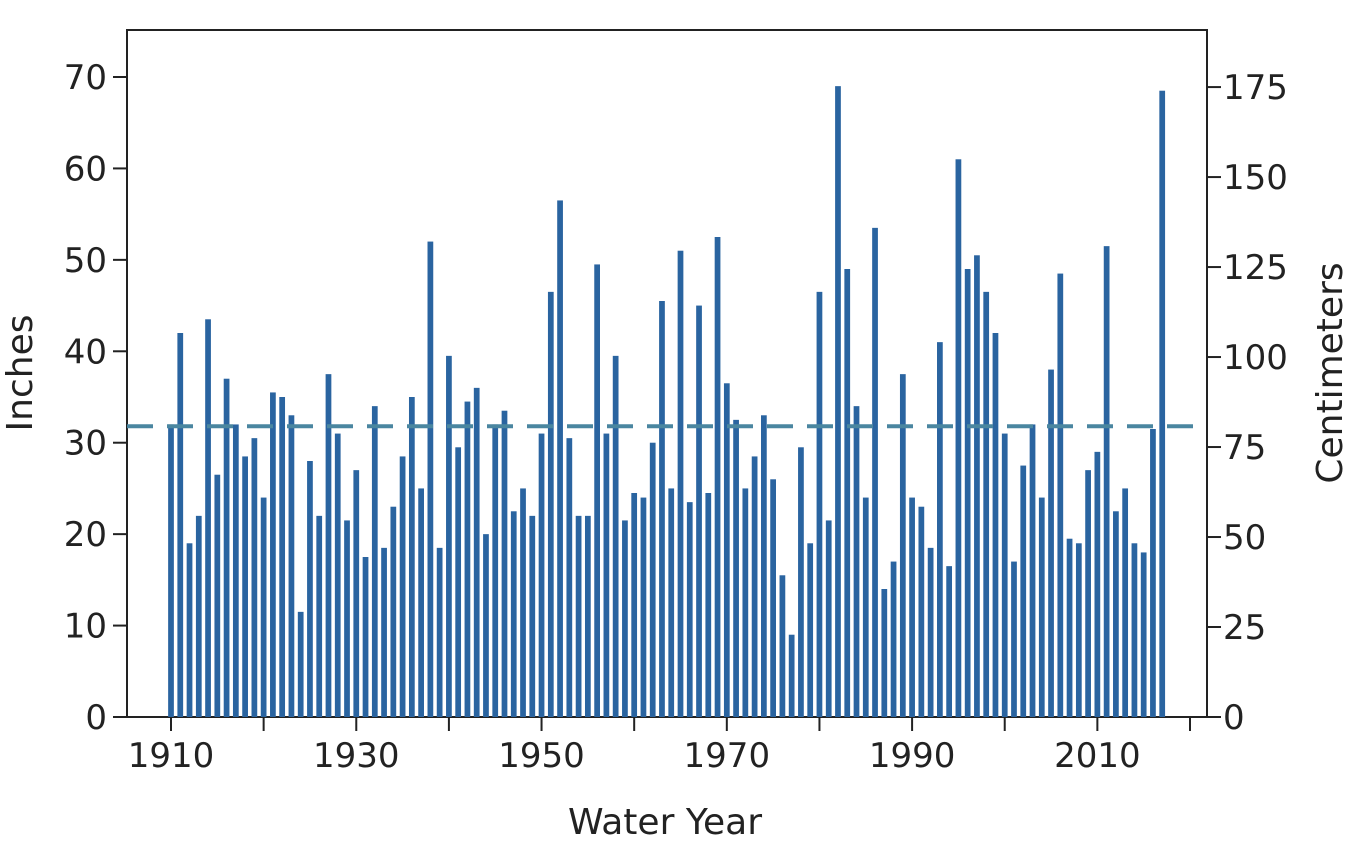 This screenshot has width=1350, height=854. I want to click on bar-1911, so click(180, 525).